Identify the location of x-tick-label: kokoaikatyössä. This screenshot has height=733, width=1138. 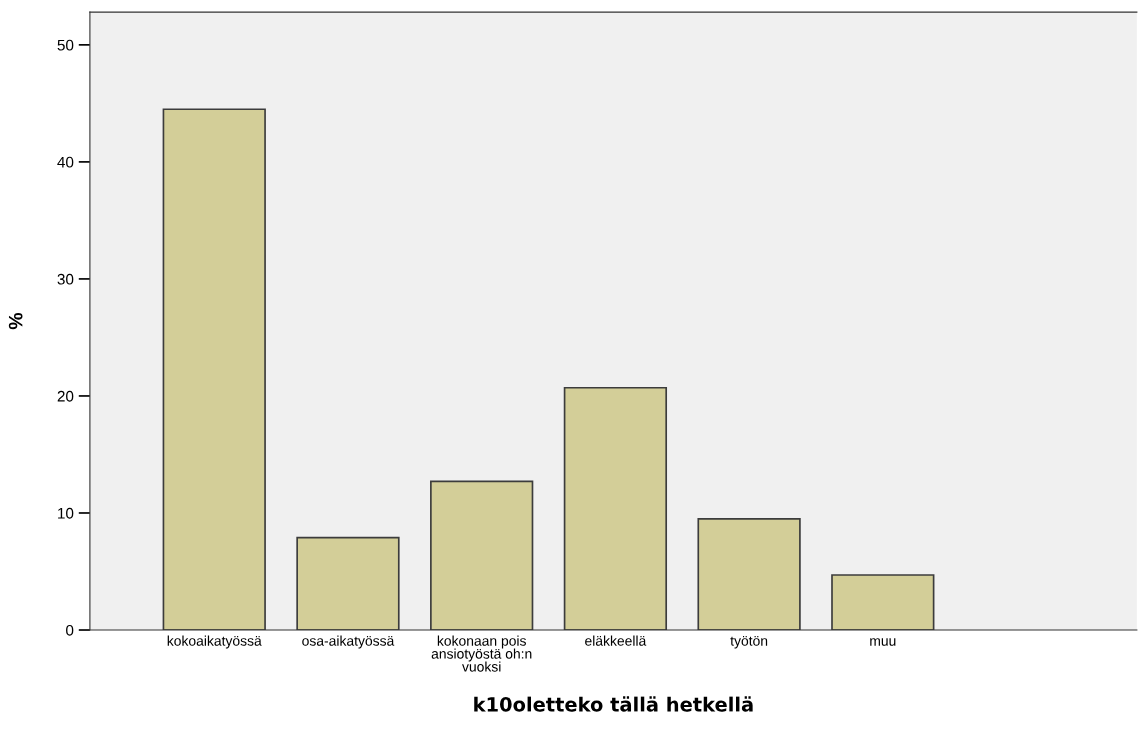
(214, 642).